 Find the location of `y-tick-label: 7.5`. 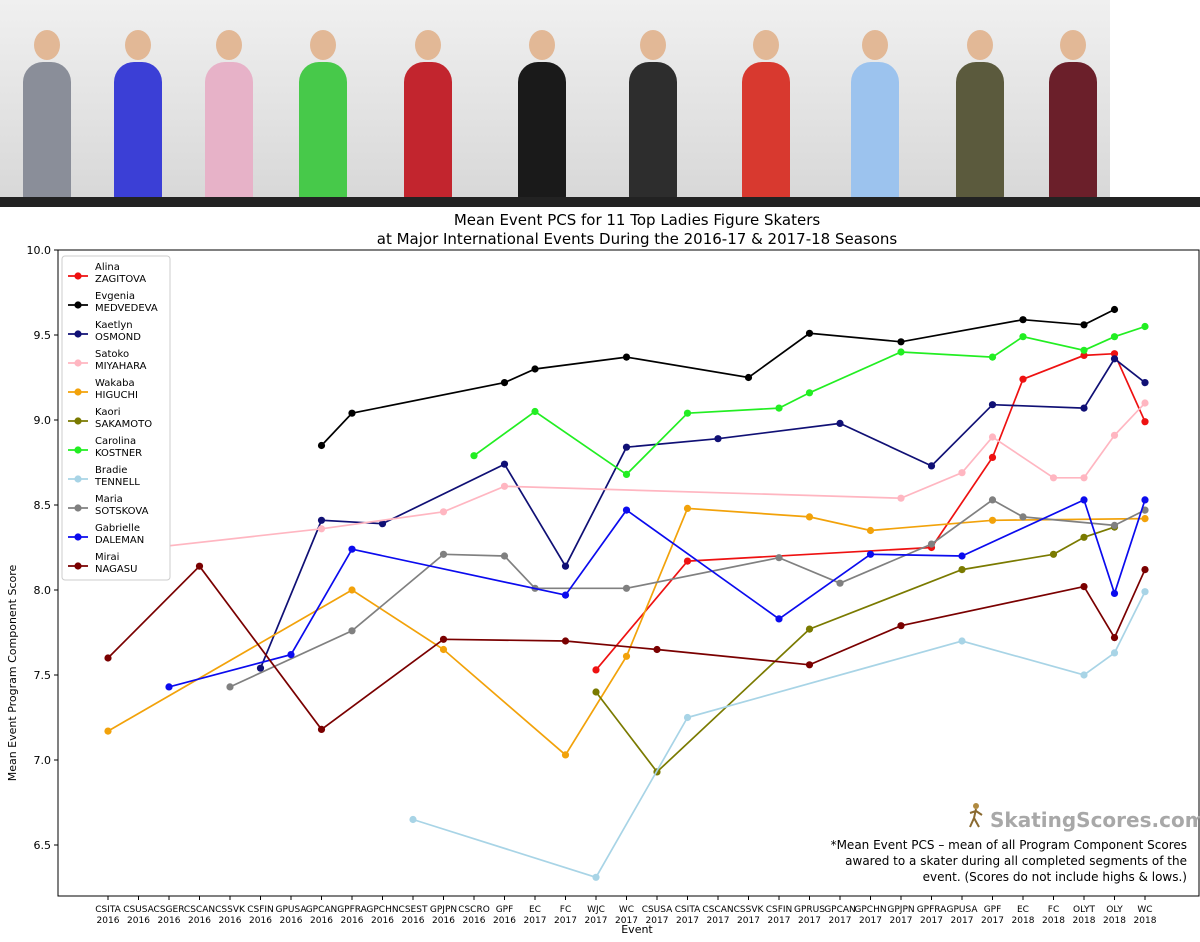

y-tick-label: 7.5 is located at coordinates (43, 675).